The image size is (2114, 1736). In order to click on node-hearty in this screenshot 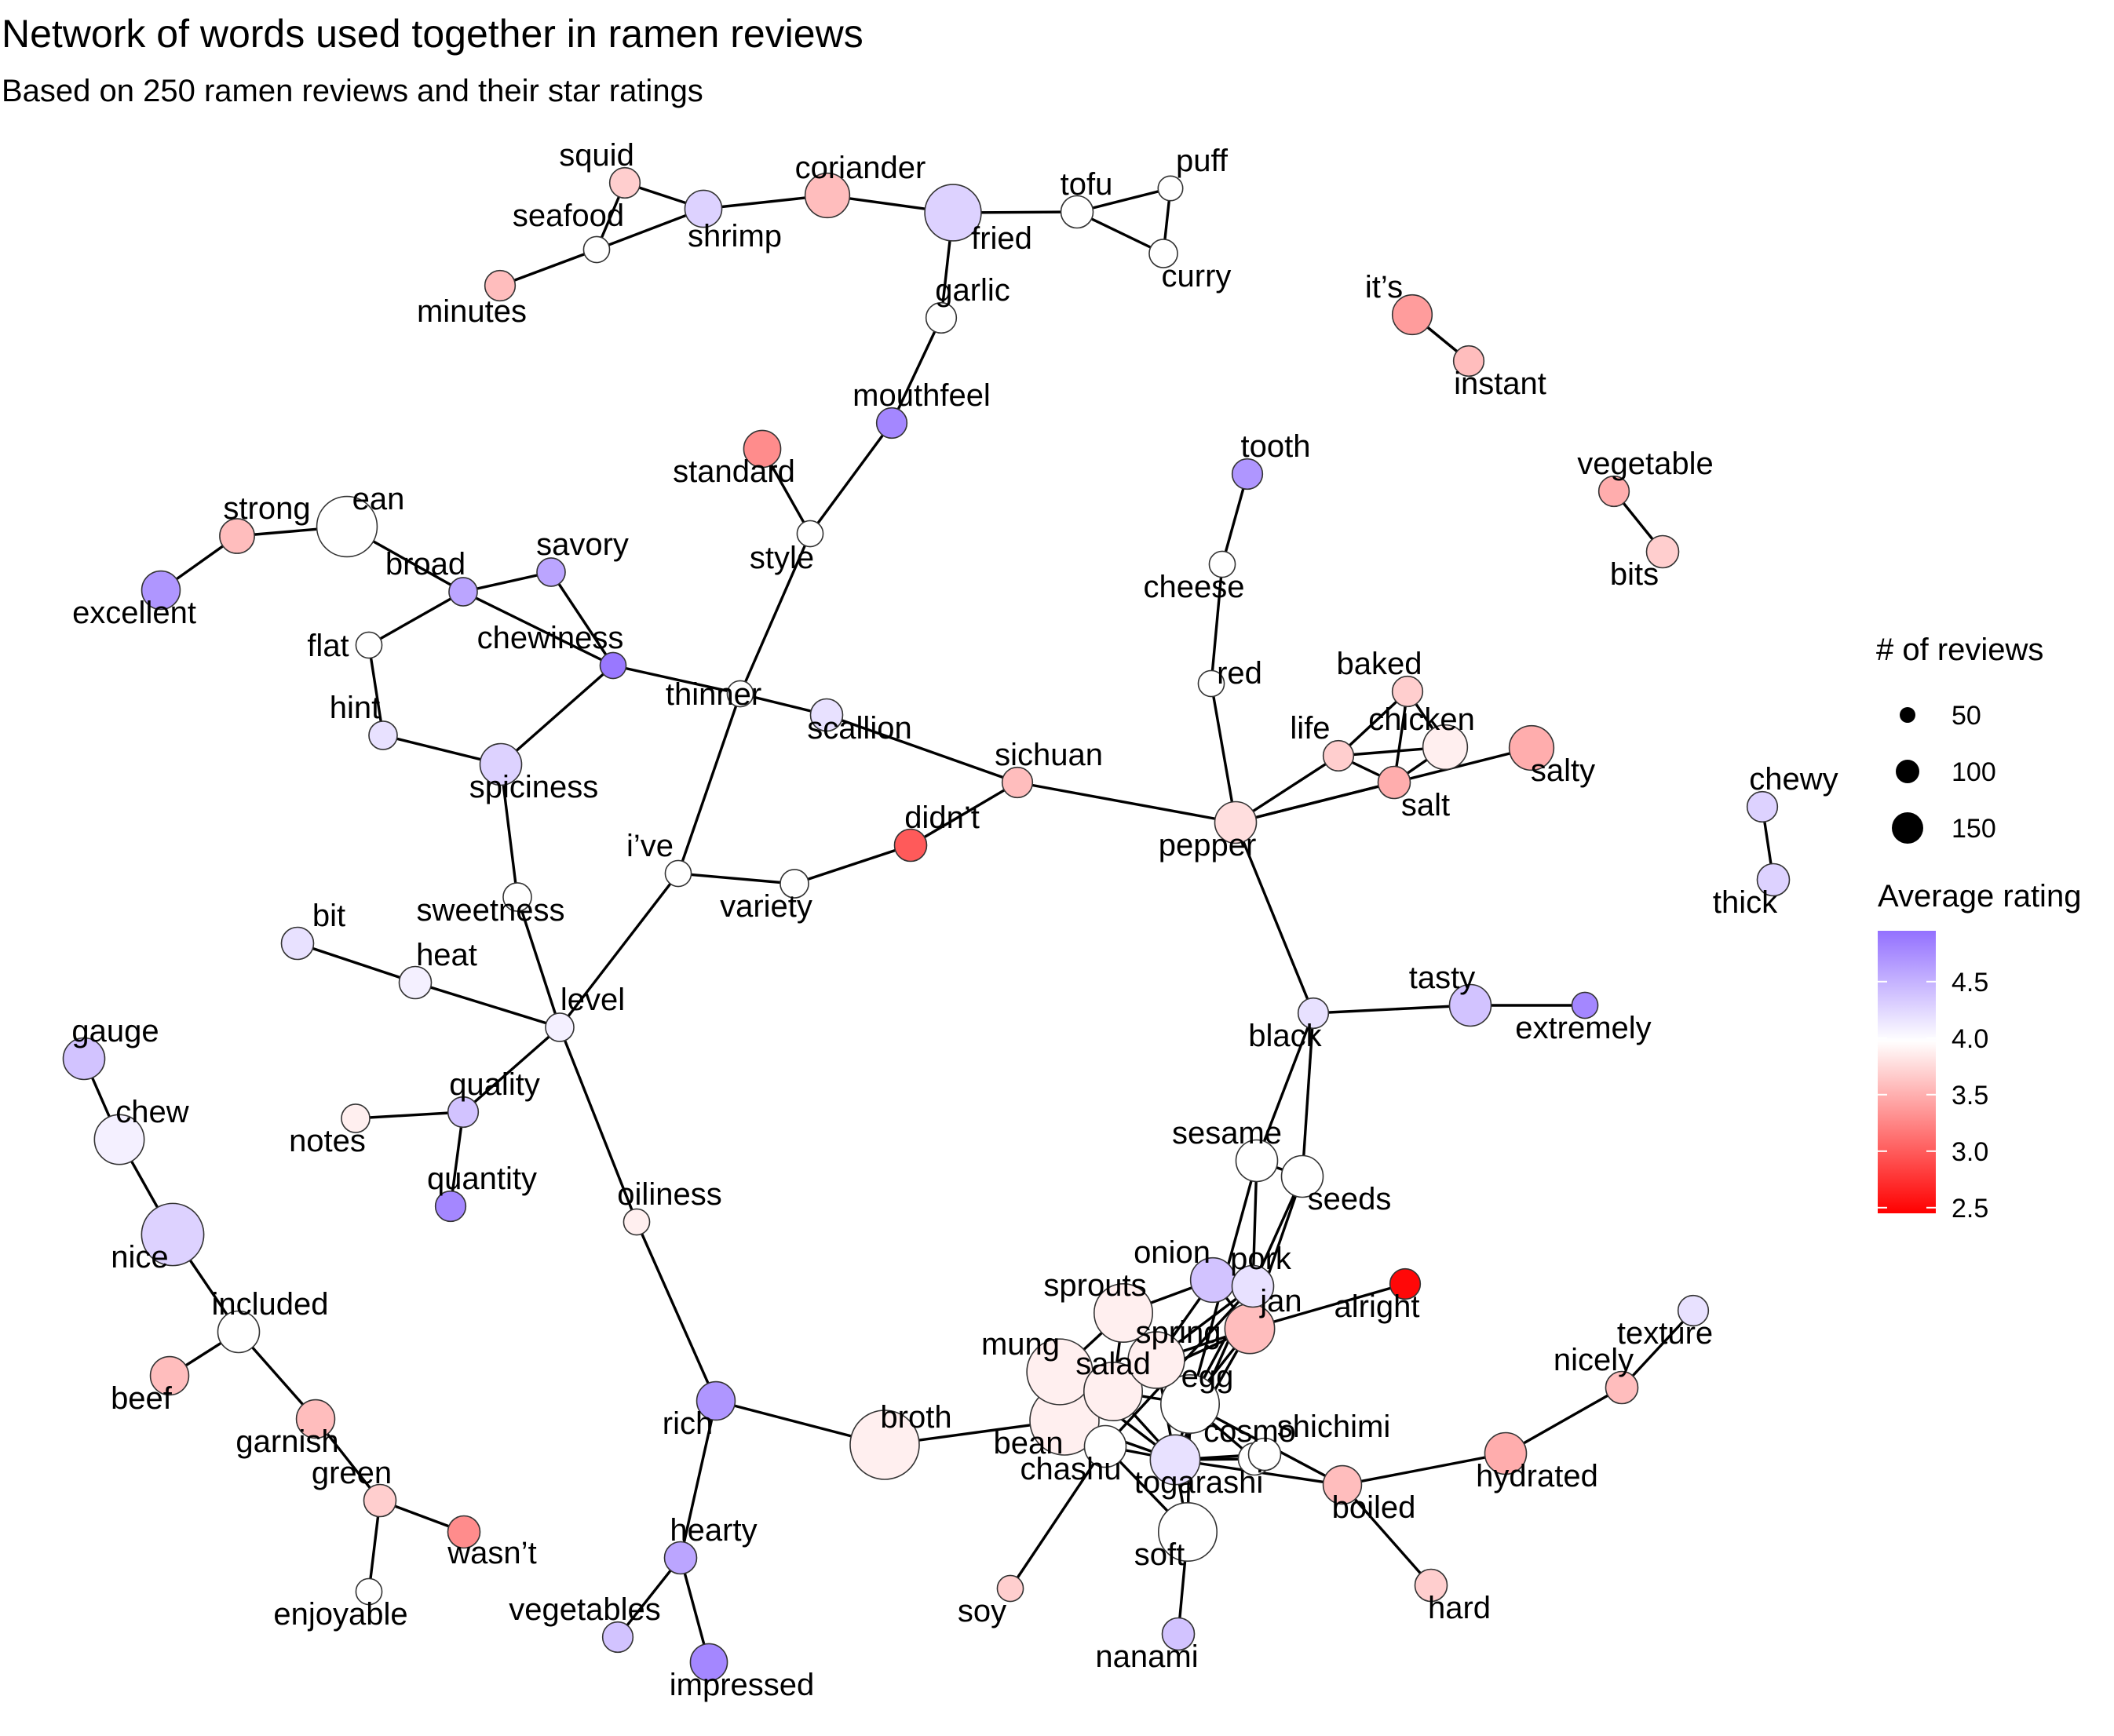, I will do `click(680, 1558)`.